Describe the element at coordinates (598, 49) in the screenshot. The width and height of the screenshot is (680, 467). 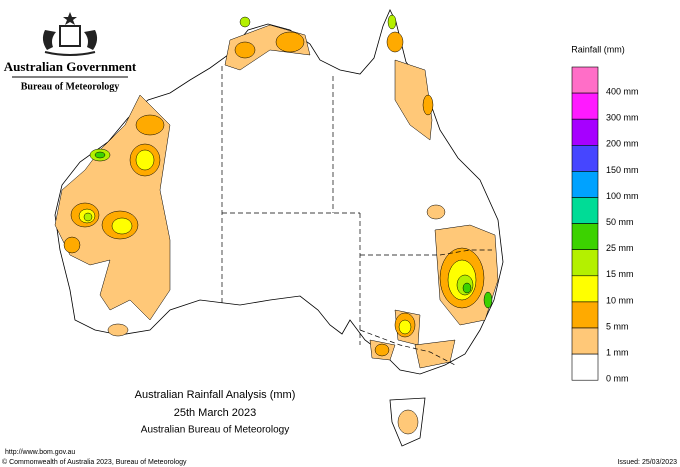
I see `legend-title: Rainfall (mm)` at that location.